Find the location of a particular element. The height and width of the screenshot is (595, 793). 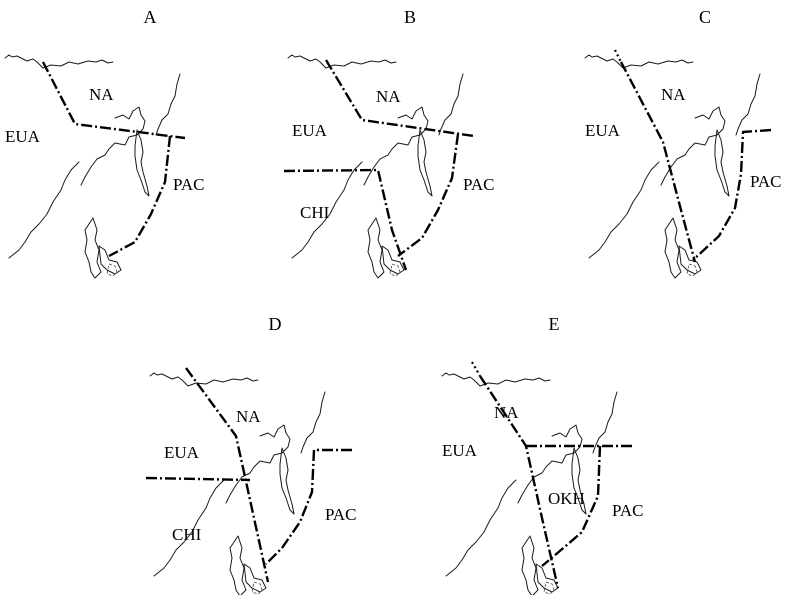

panel-a: A NA EUA PAC is located at coordinates (104, 143).